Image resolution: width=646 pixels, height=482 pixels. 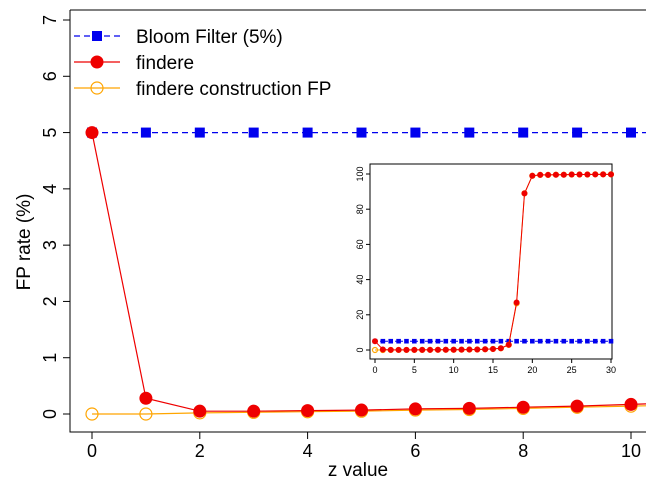 What do you see at coordinates (50, 358) in the screenshot?
I see `y-tick-label: 1` at bounding box center [50, 358].